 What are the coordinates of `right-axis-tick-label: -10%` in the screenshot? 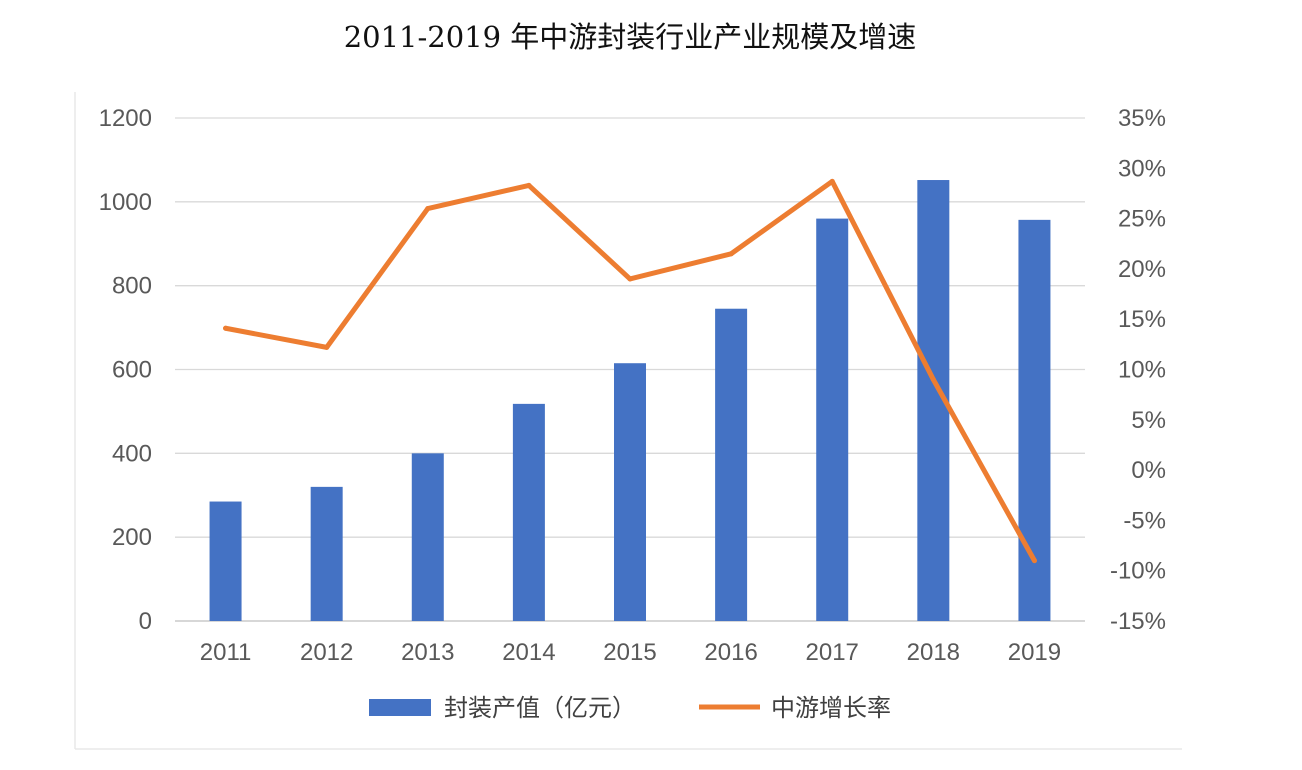 It's located at (1138, 571).